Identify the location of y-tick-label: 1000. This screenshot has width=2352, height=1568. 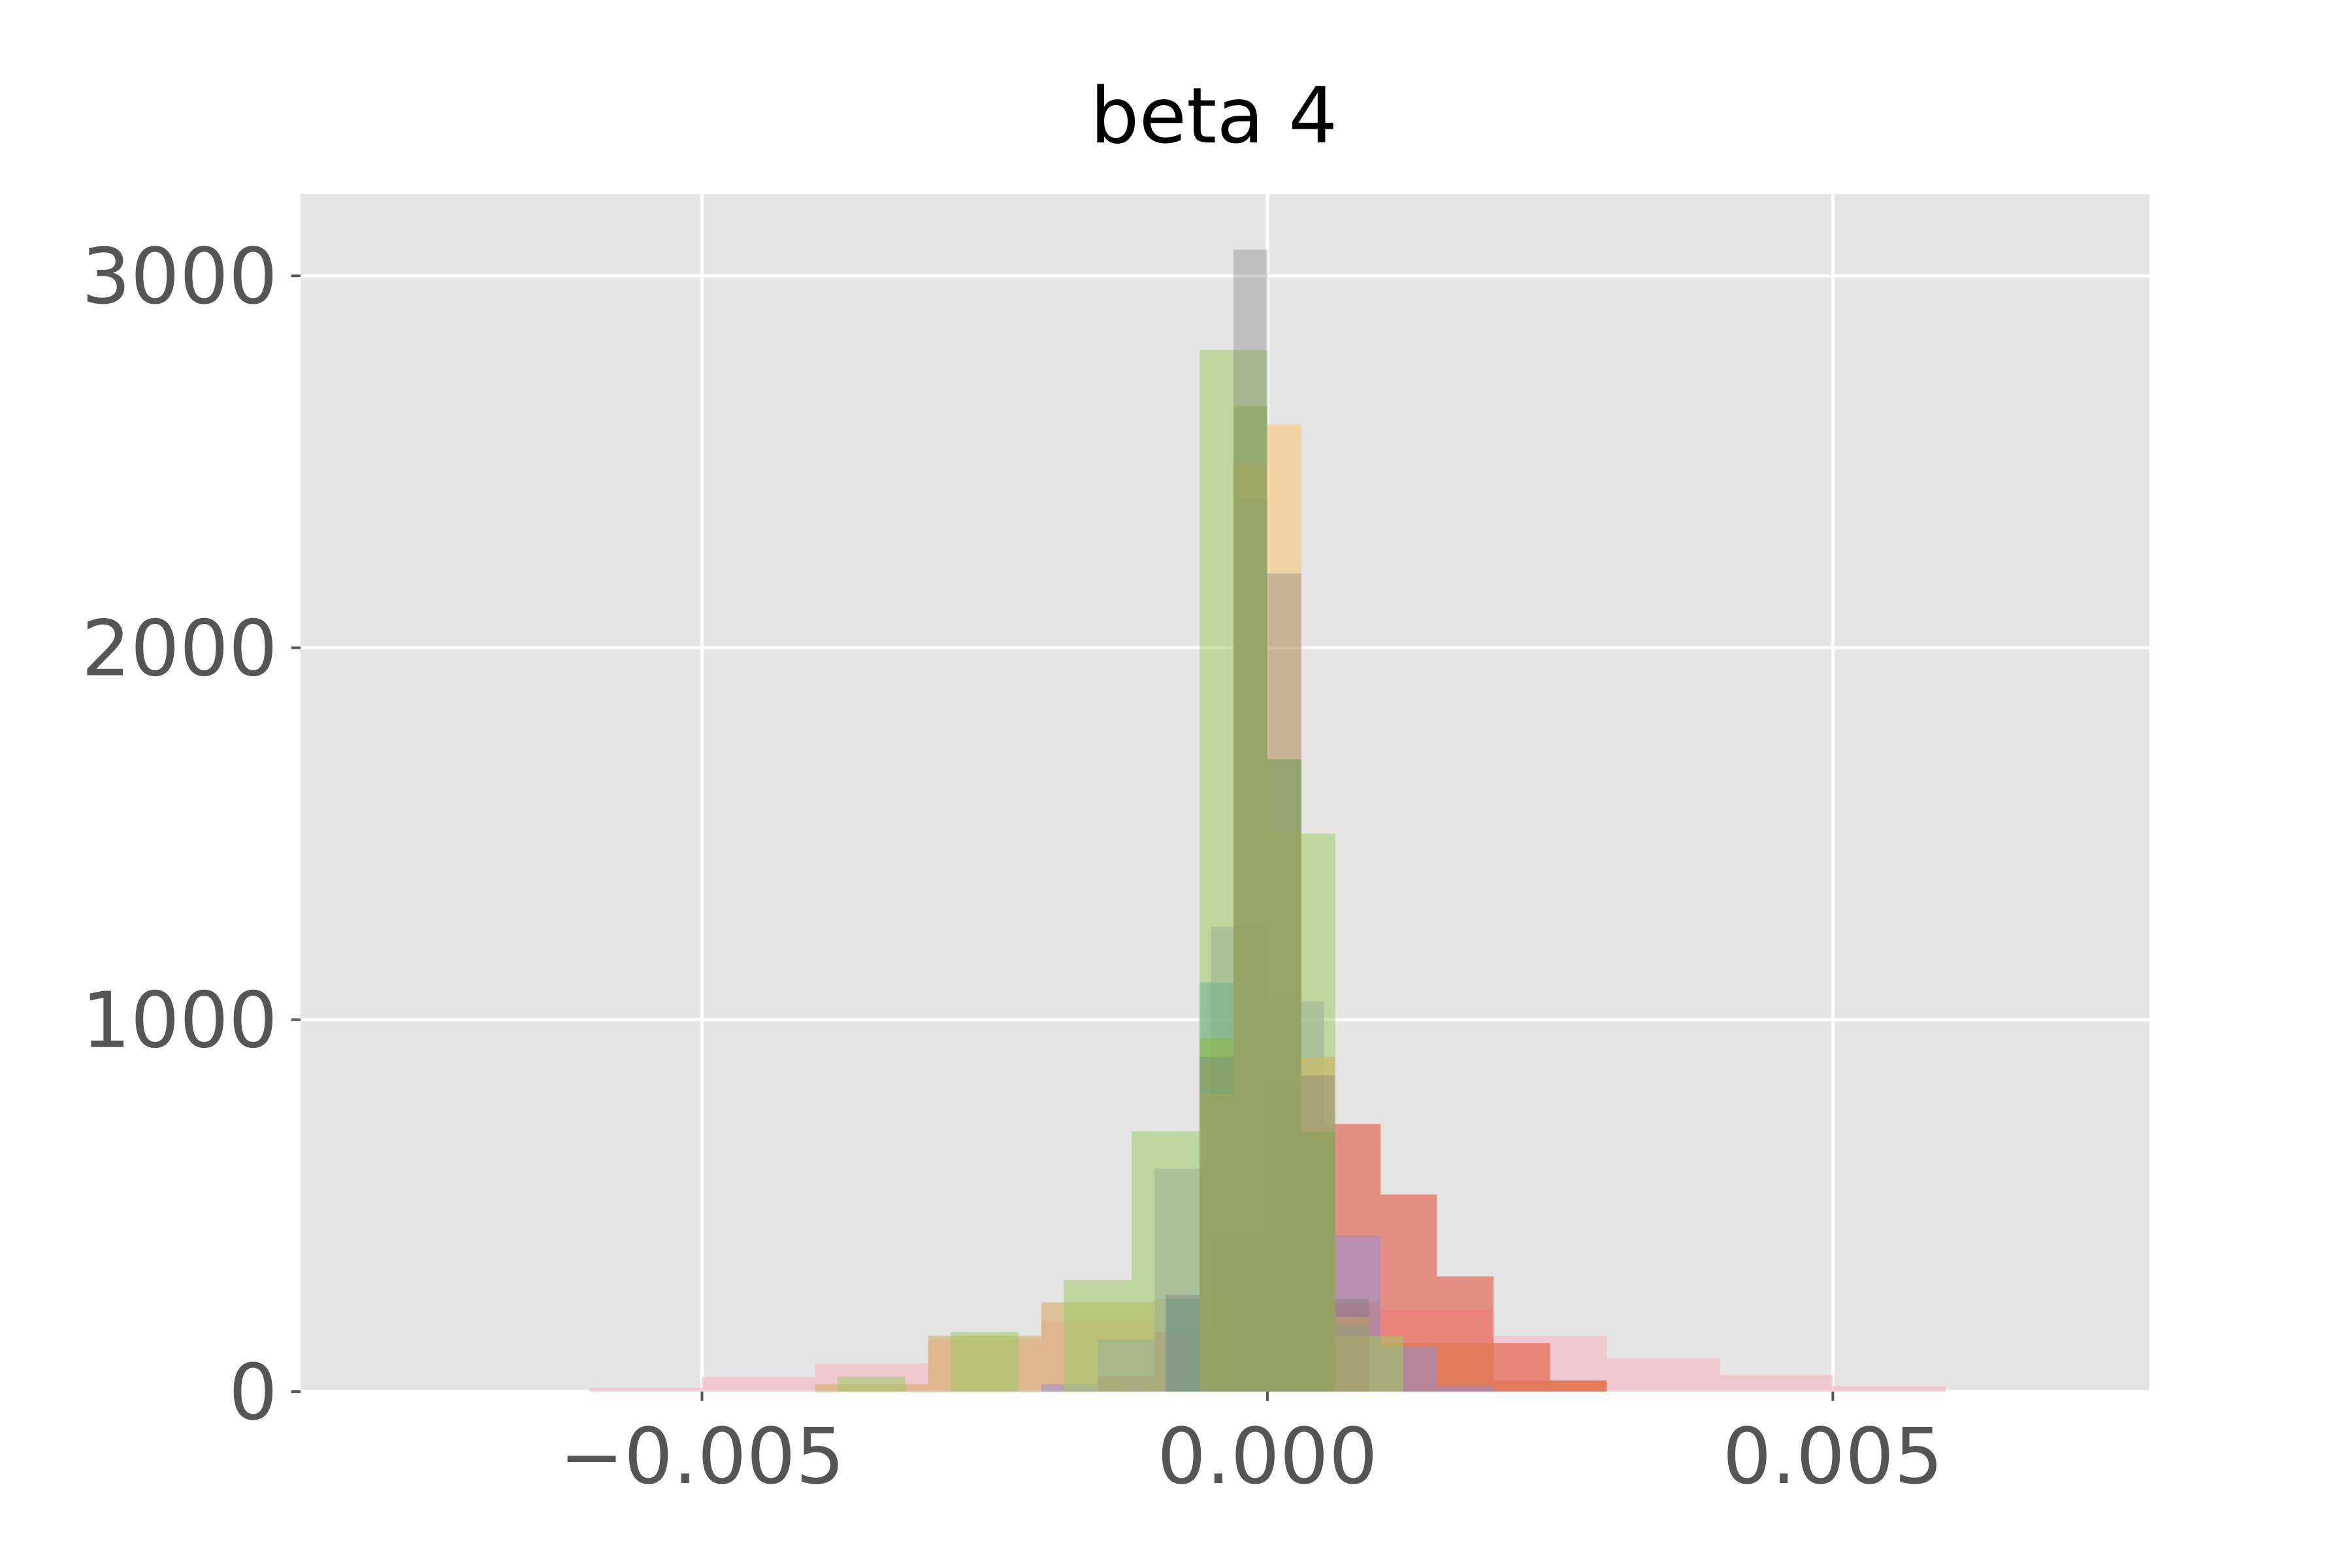
(180, 1020).